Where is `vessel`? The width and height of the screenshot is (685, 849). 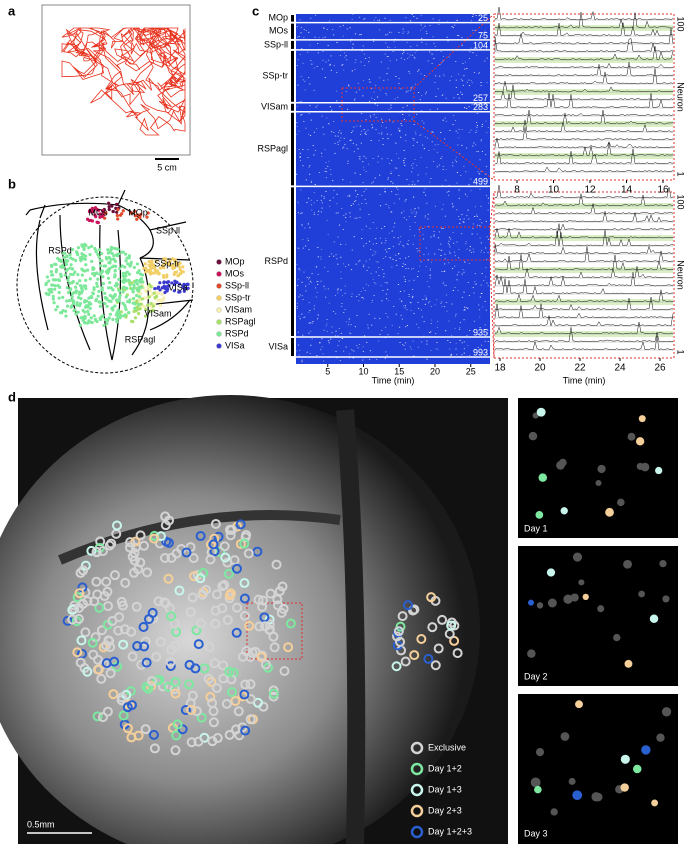
vessel is located at coordinates (351, 627).